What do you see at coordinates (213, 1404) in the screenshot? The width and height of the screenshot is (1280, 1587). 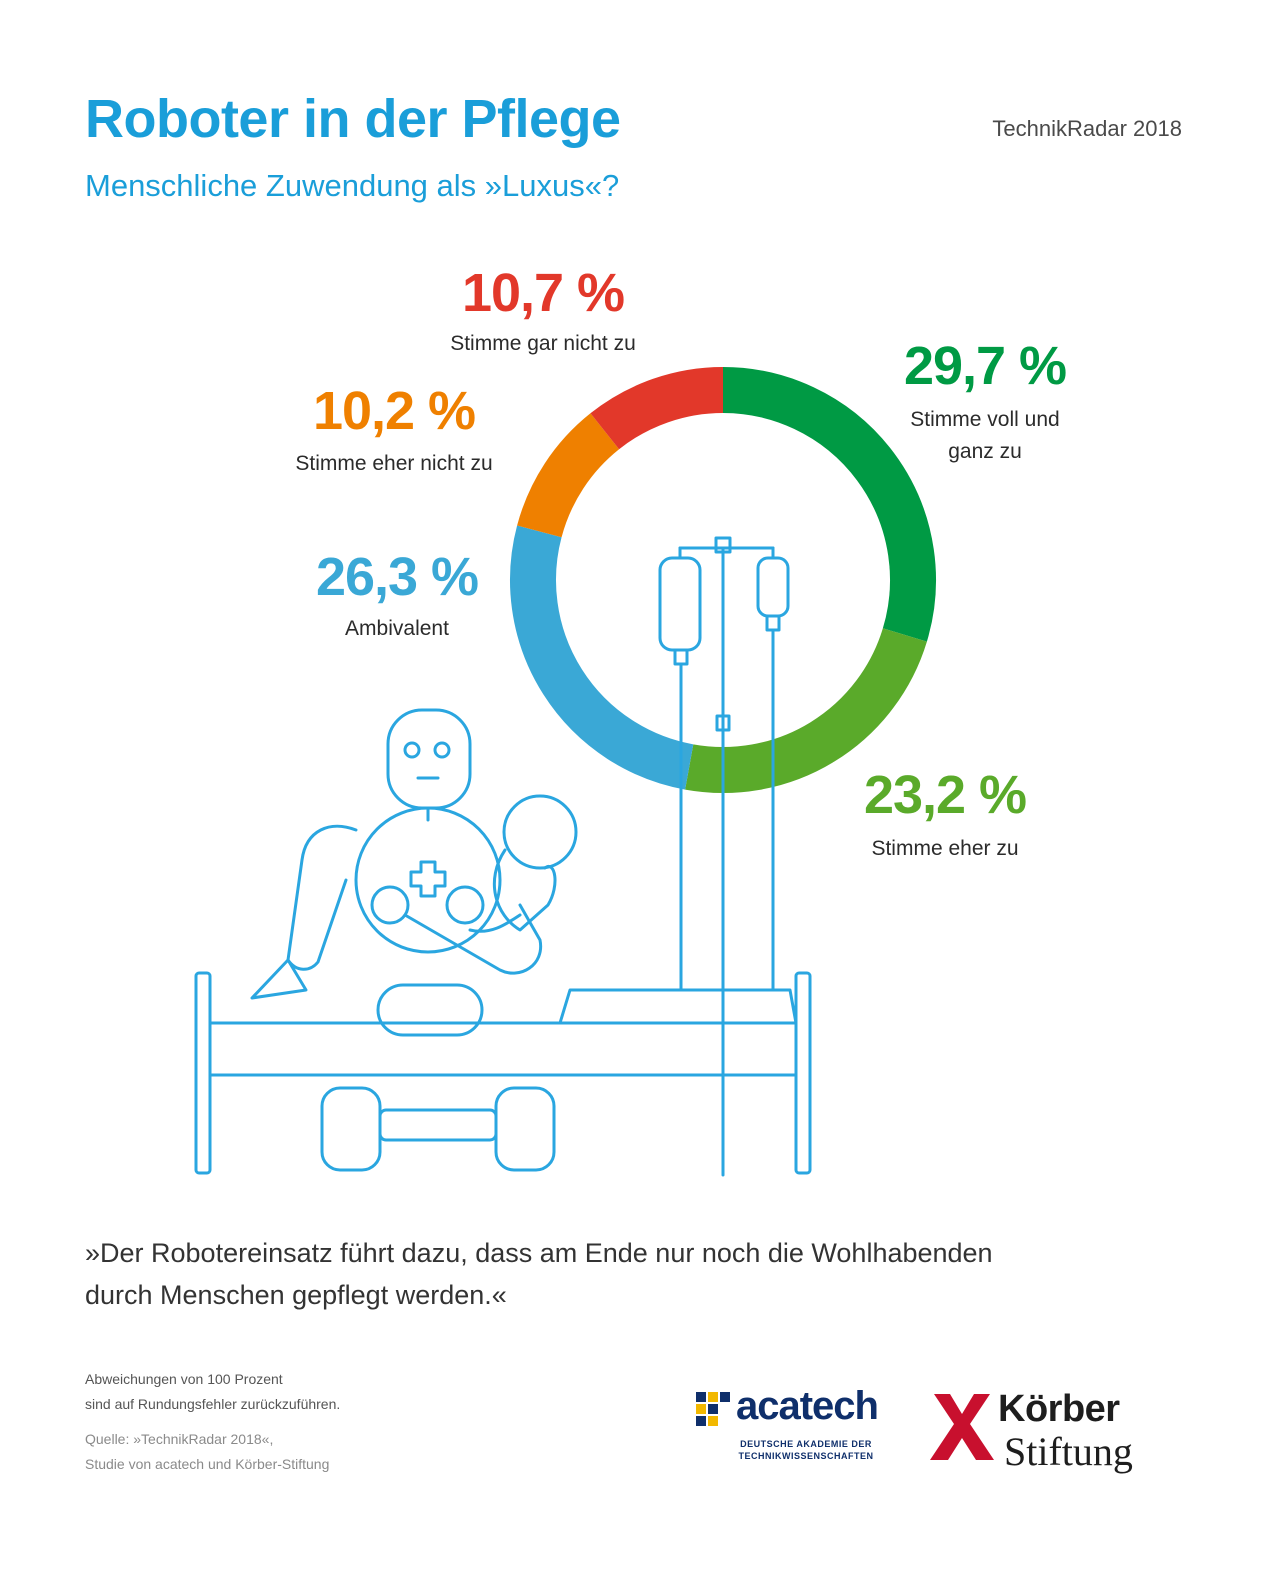 I see `footnote-2: sind auf Rundungsfehler zurückzuführen.` at bounding box center [213, 1404].